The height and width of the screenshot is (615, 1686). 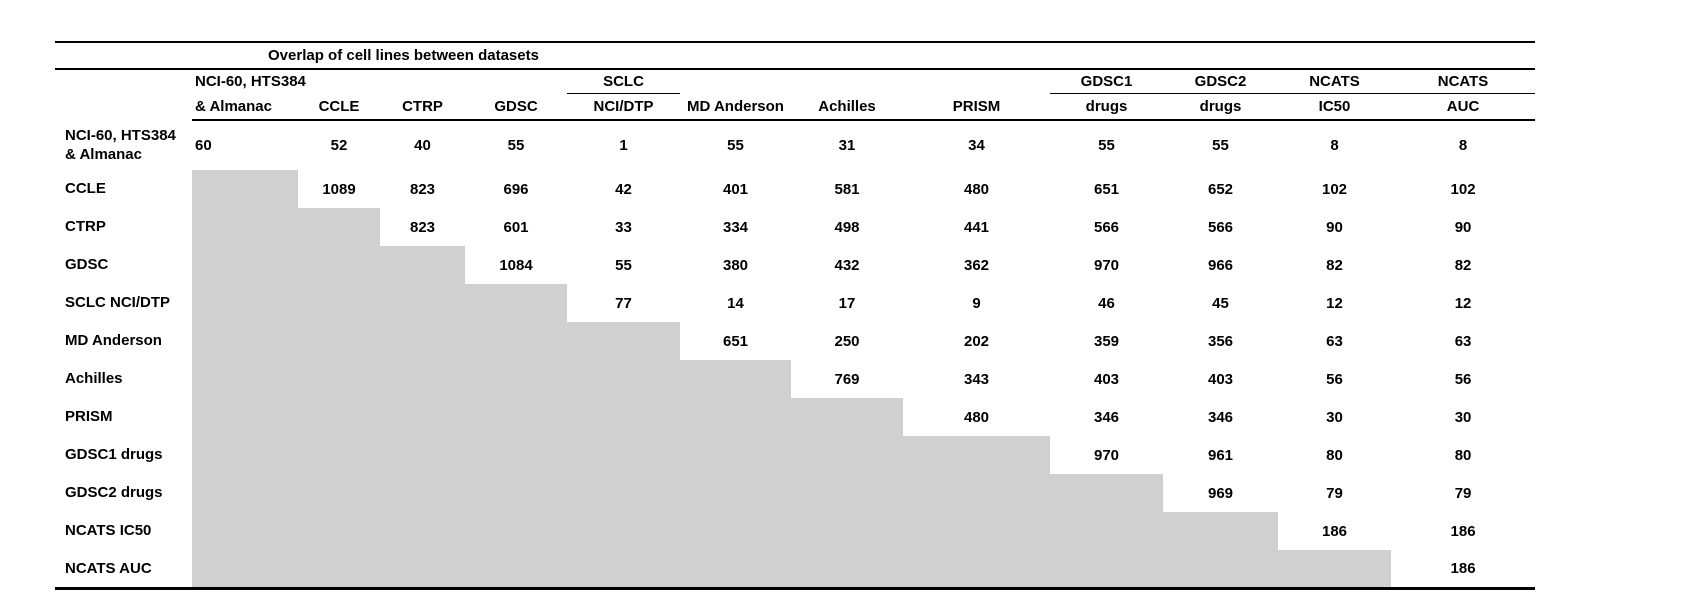 What do you see at coordinates (1106, 303) in the screenshot?
I see `value-cell: 46` at bounding box center [1106, 303].